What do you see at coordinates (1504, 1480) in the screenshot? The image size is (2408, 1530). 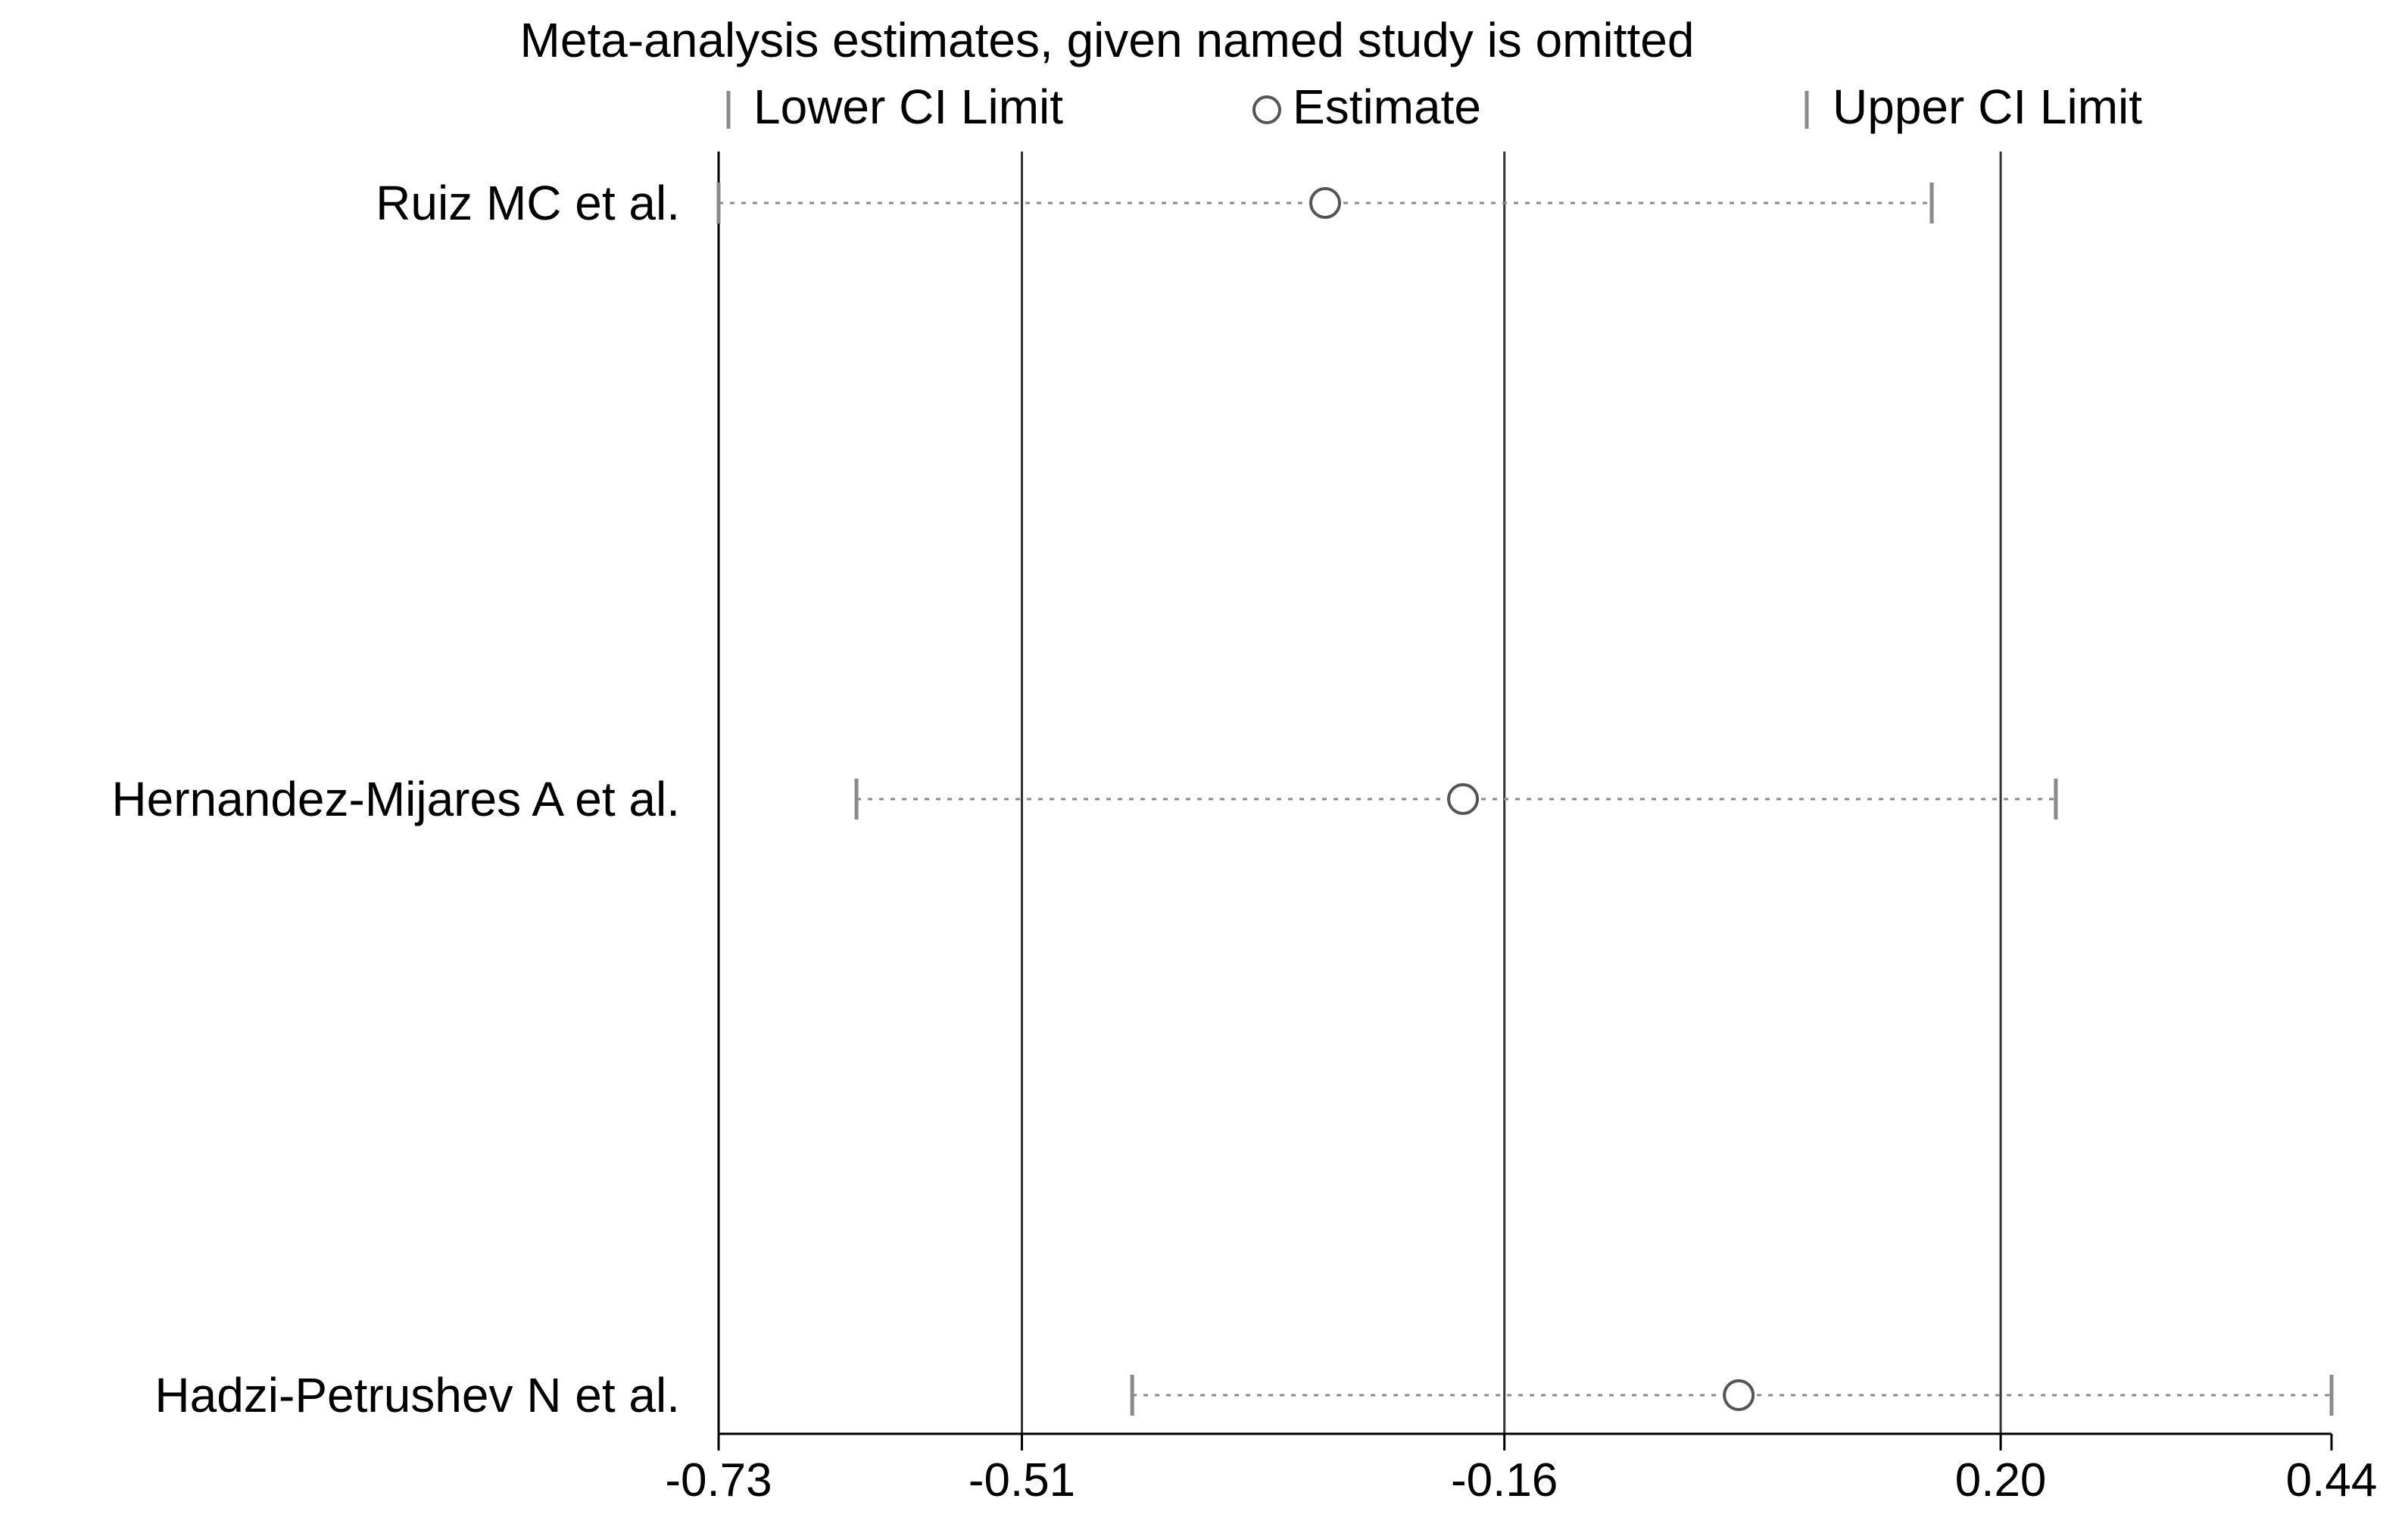 I see `x-tick-label: -0.16` at bounding box center [1504, 1480].